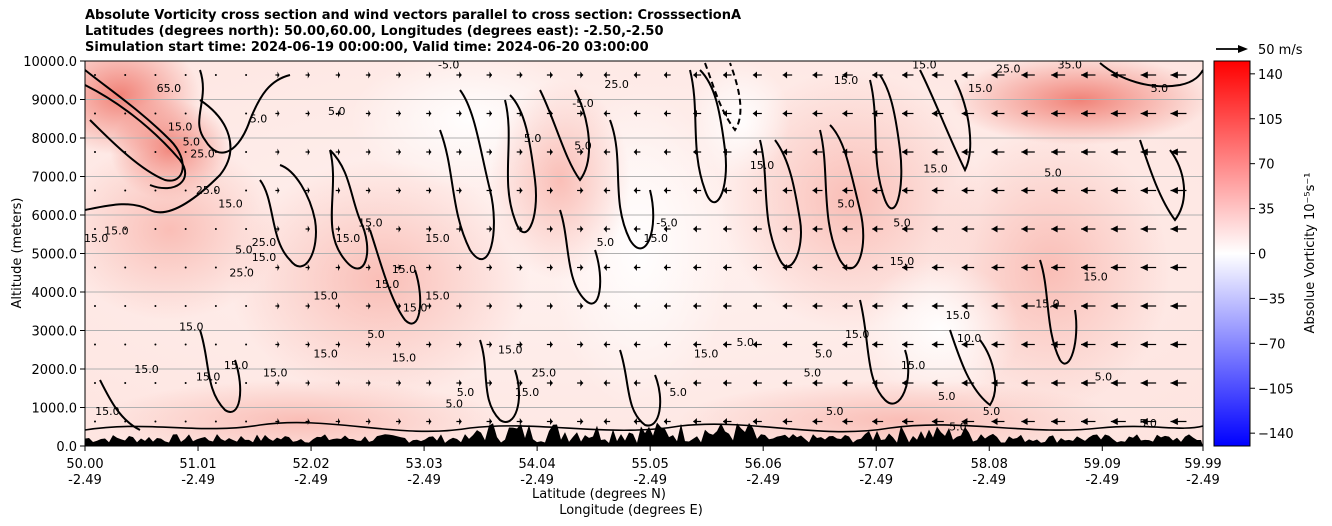 This screenshot has height=526, width=1332. Describe the element at coordinates (55, 332) in the screenshot. I see `y-tick-label: 3000.0` at that location.